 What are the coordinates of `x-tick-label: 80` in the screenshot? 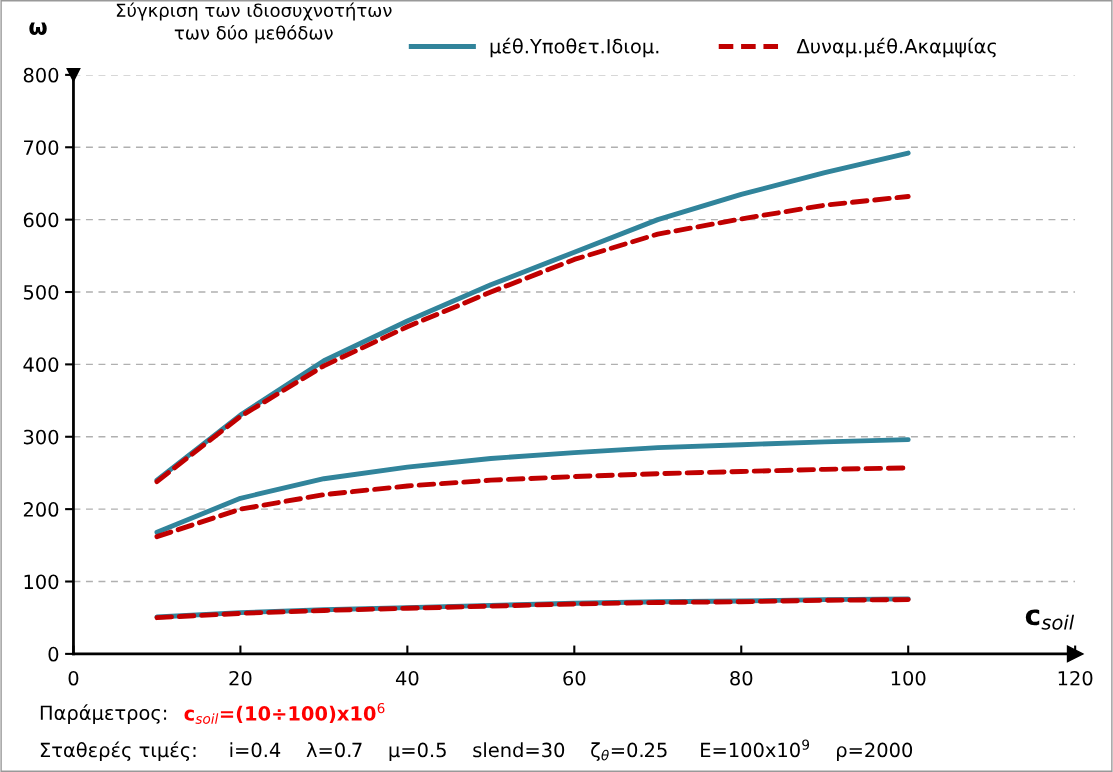 It's located at (741, 678).